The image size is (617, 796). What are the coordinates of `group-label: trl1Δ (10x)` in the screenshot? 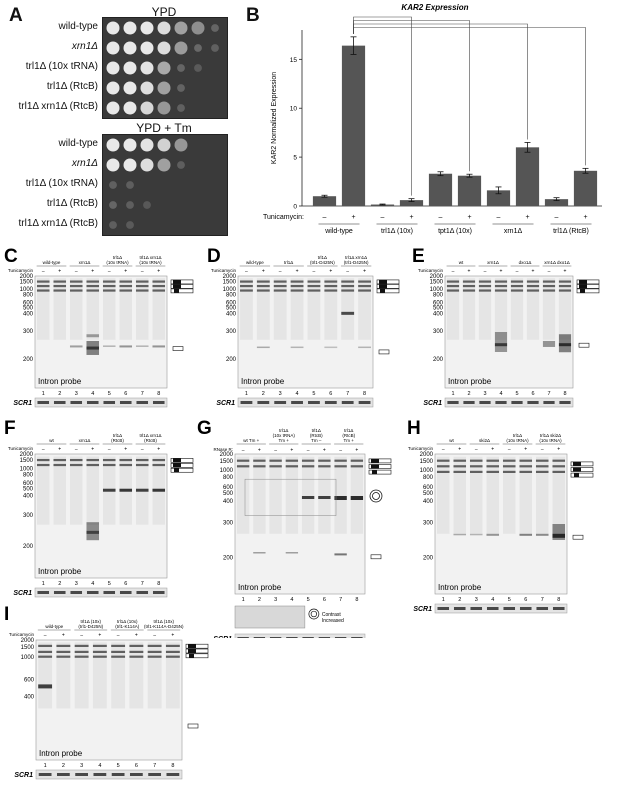 It's located at (127, 621).